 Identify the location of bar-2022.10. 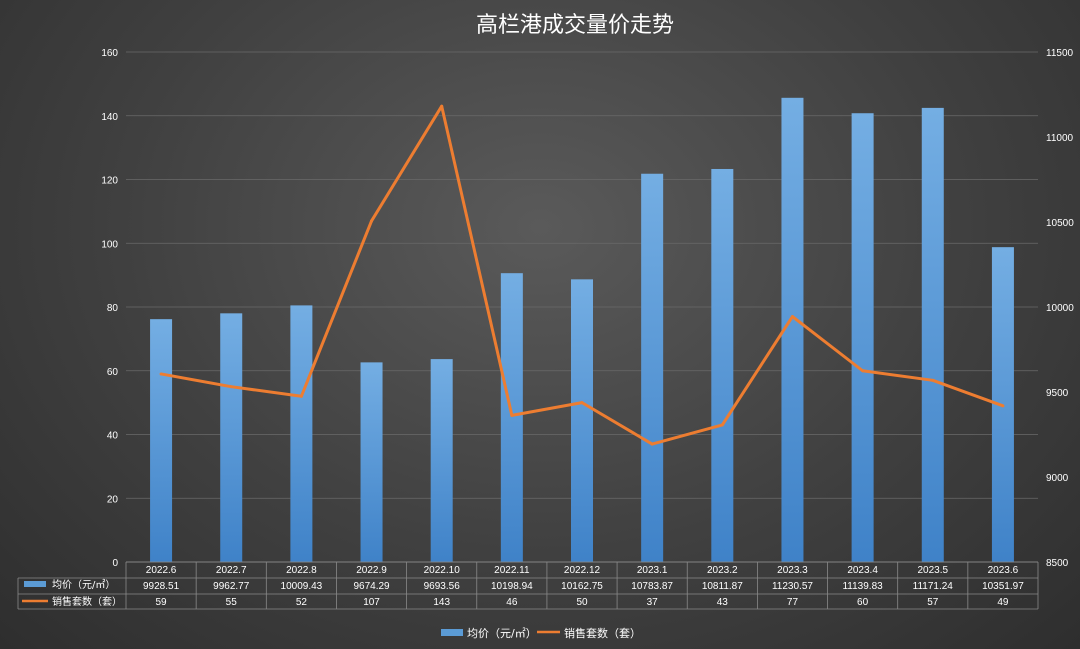
(441, 460).